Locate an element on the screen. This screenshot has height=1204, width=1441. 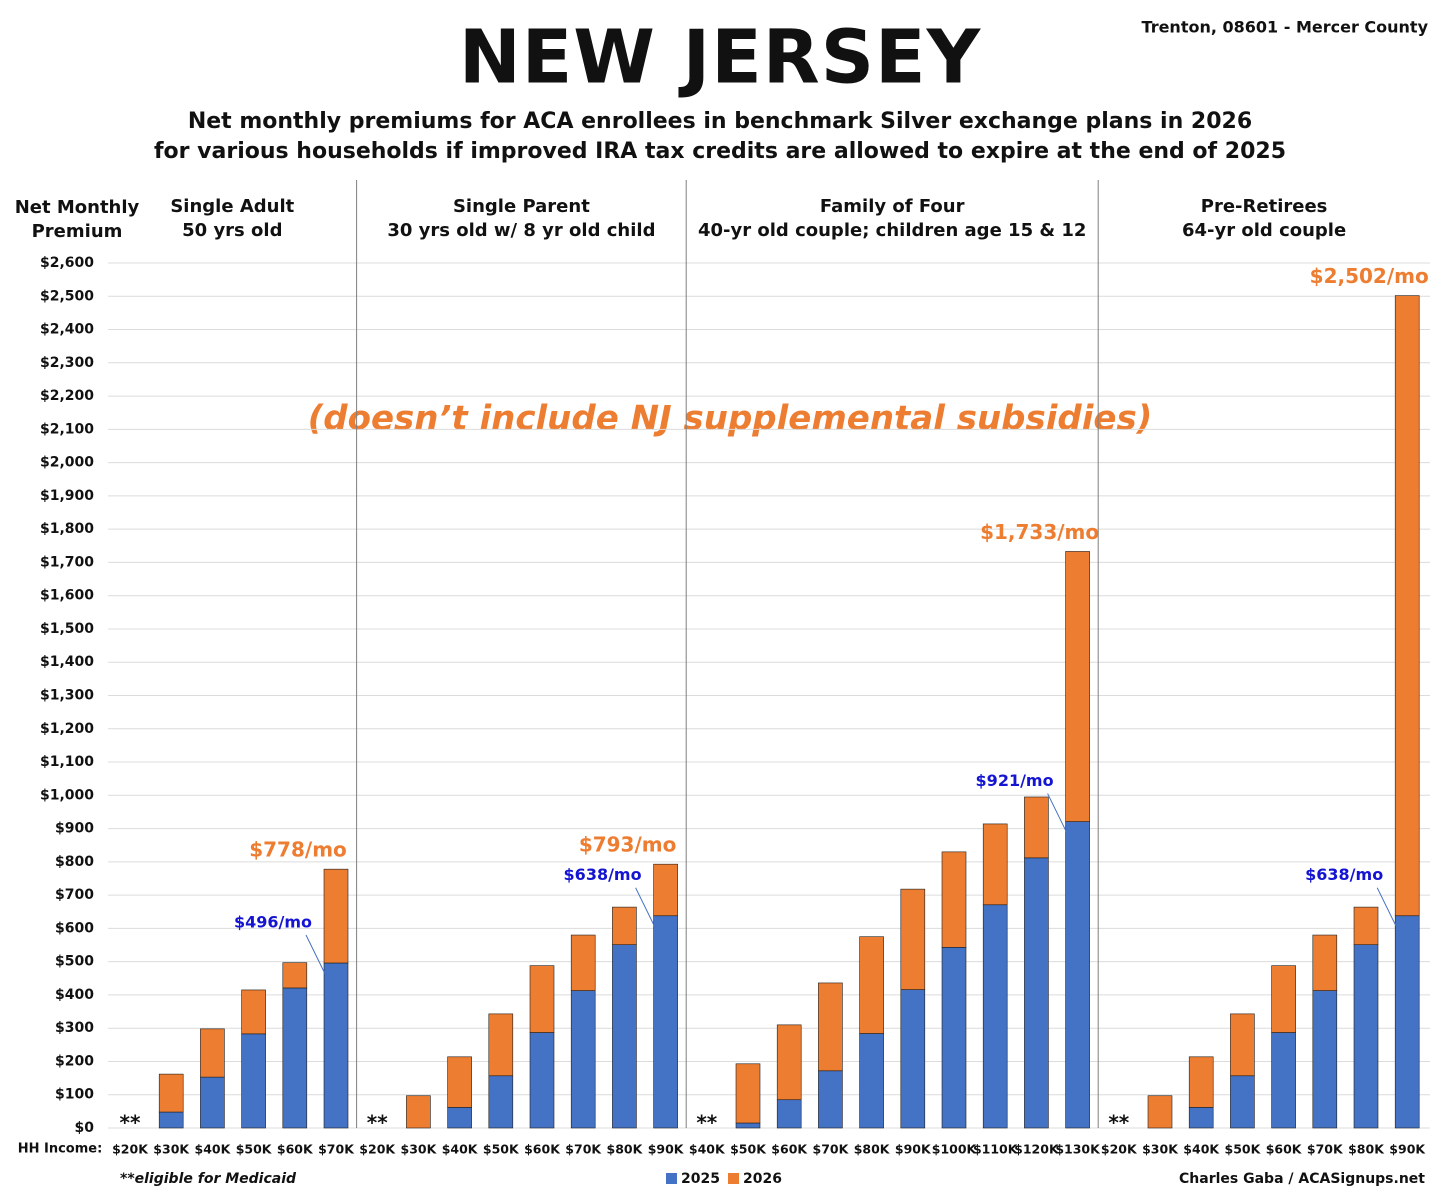
y-tick-label: $1,500 is located at coordinates (67, 629).